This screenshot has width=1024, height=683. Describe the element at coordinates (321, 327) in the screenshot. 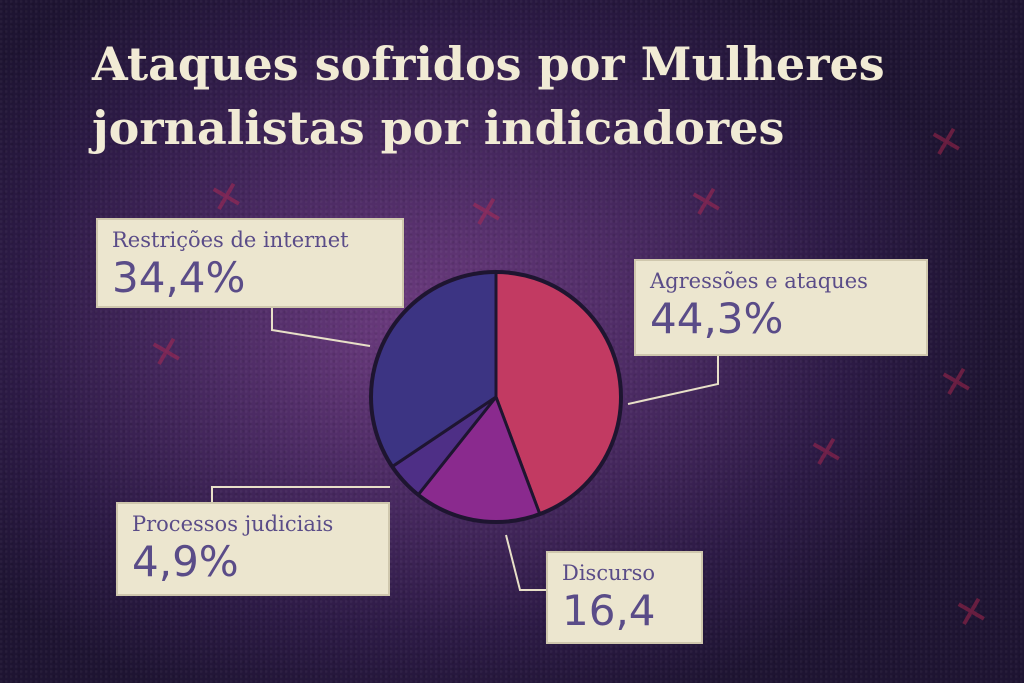

I see `leader-line-restricoes` at that location.